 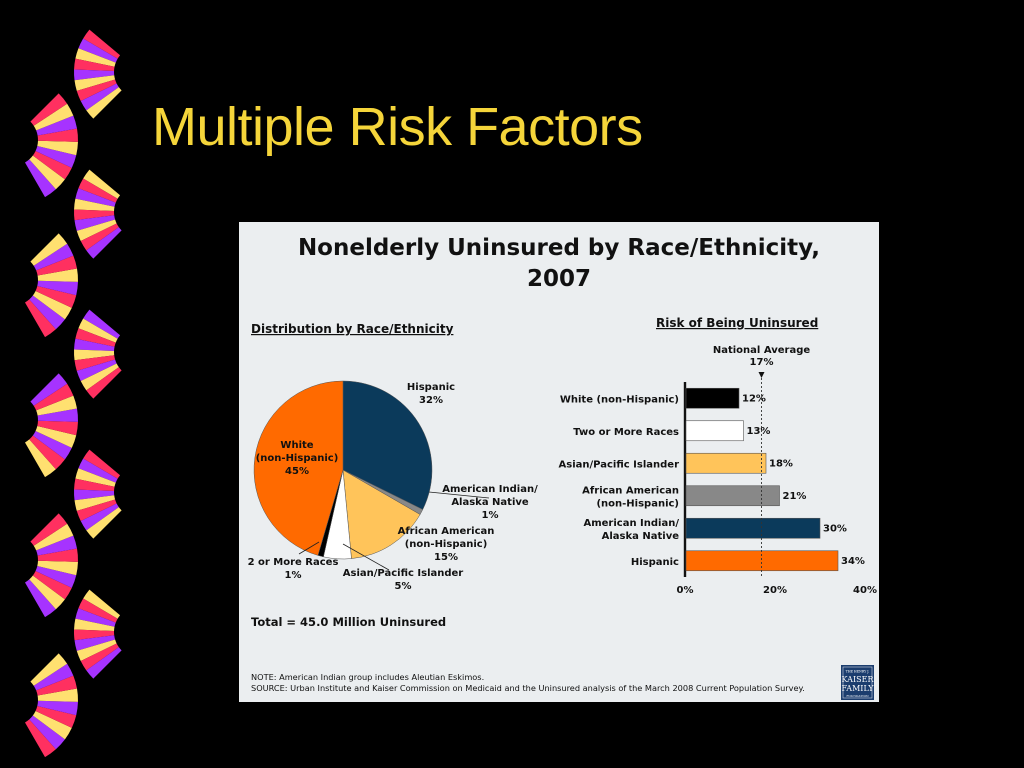 What do you see at coordinates (431, 400) in the screenshot?
I see `pie-slice-value-label: 32%` at bounding box center [431, 400].